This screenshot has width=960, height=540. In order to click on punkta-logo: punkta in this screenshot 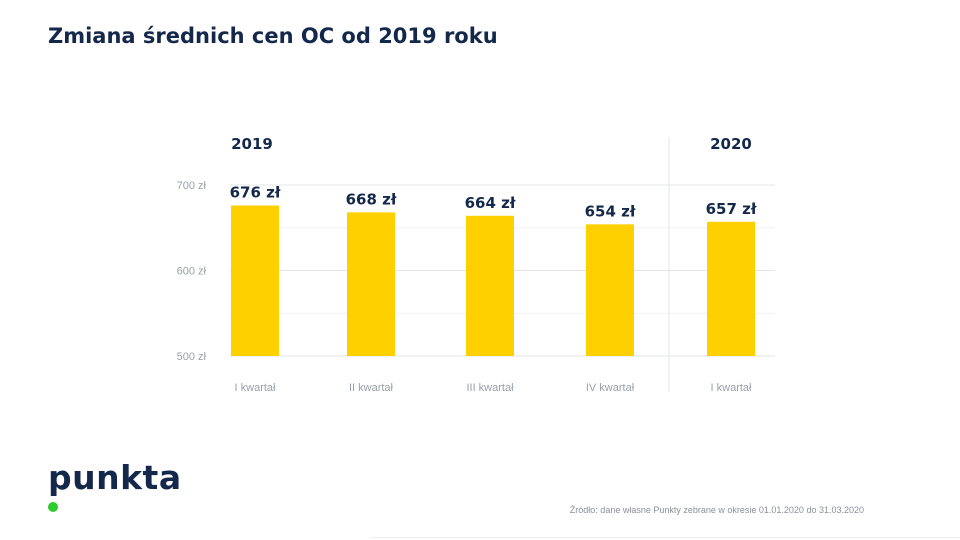, I will do `click(115, 477)`.